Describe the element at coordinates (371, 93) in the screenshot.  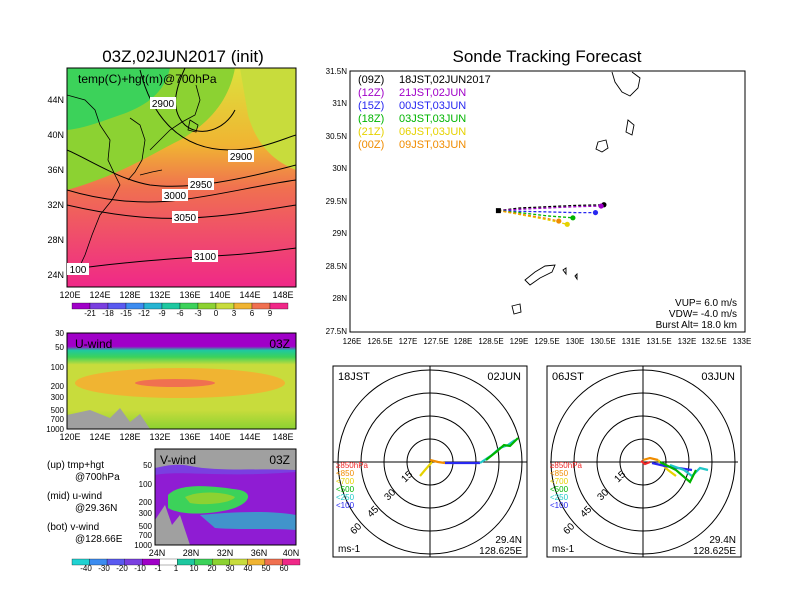
I see `legend-code: (12Z)` at that location.